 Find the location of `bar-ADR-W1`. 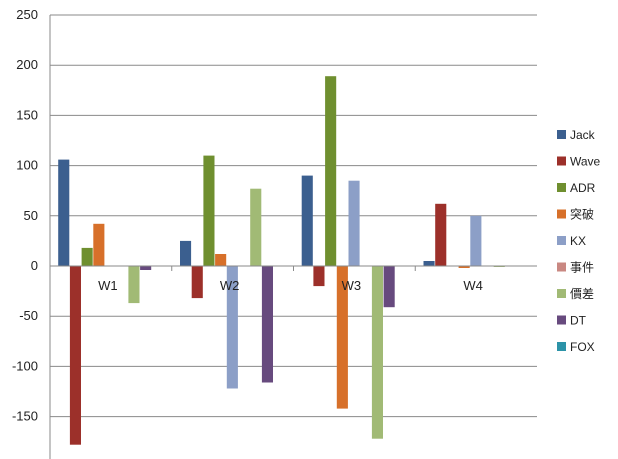

bar-ADR-W1 is located at coordinates (87, 256).